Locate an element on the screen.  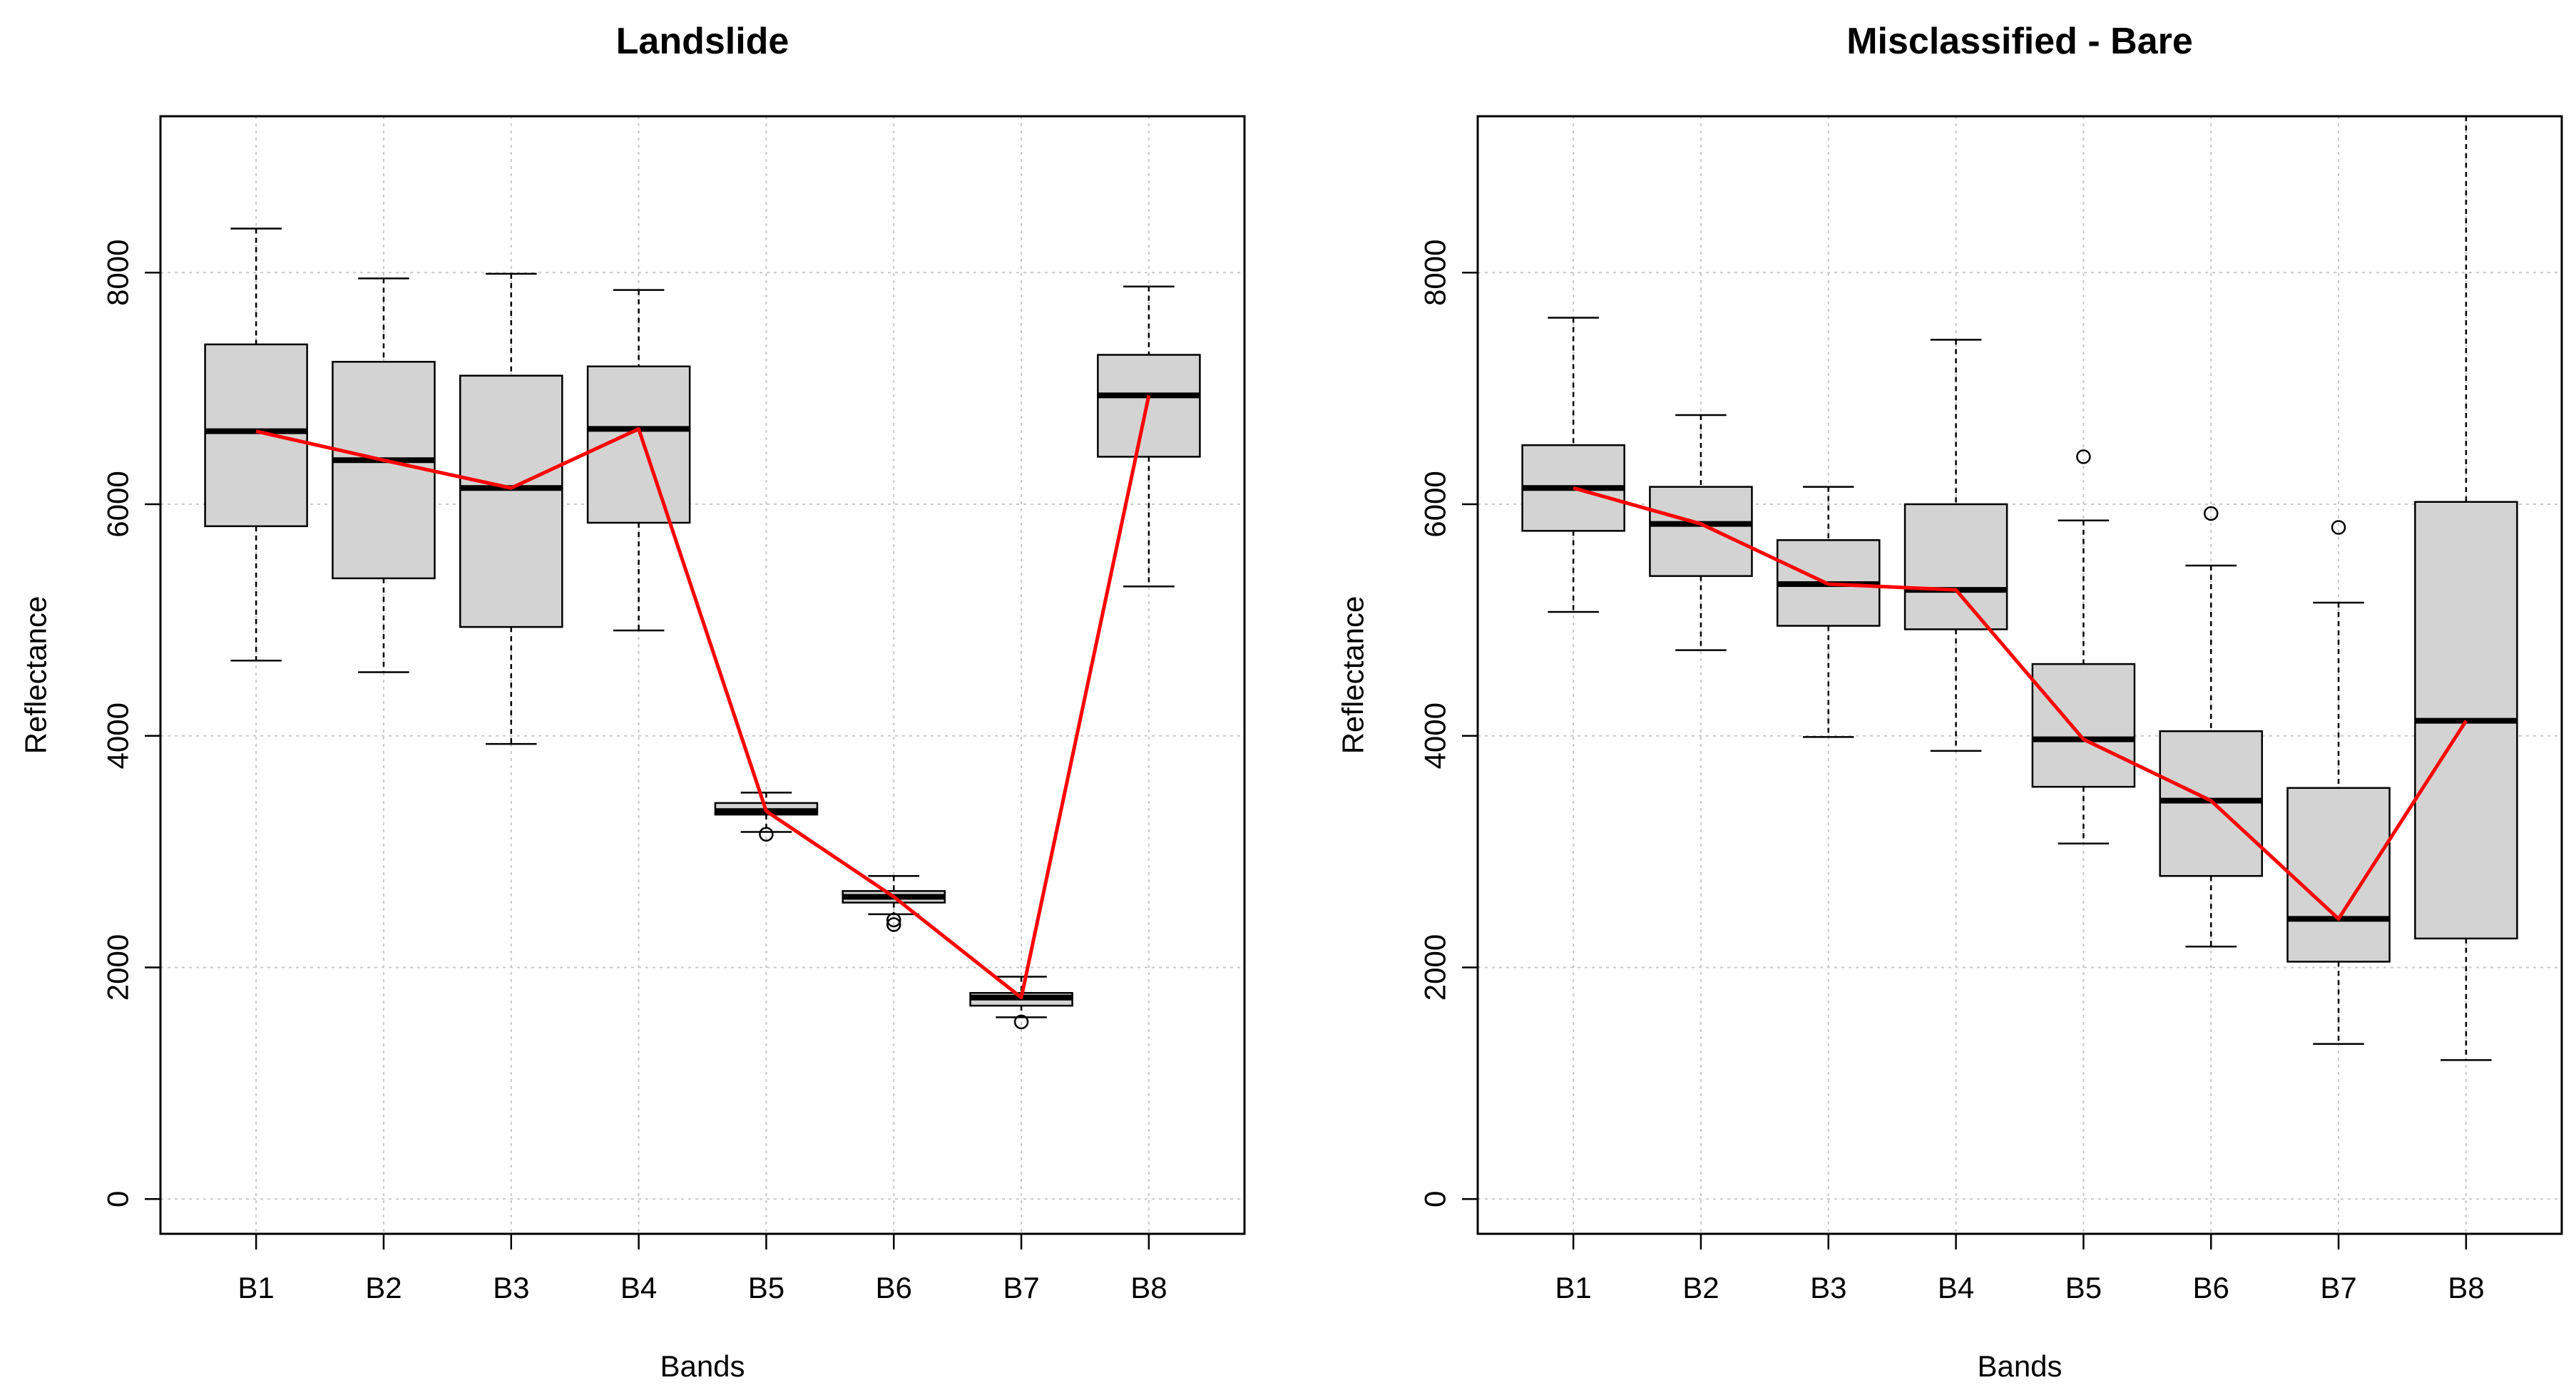
chart-title: Landslide is located at coordinates (703, 41).